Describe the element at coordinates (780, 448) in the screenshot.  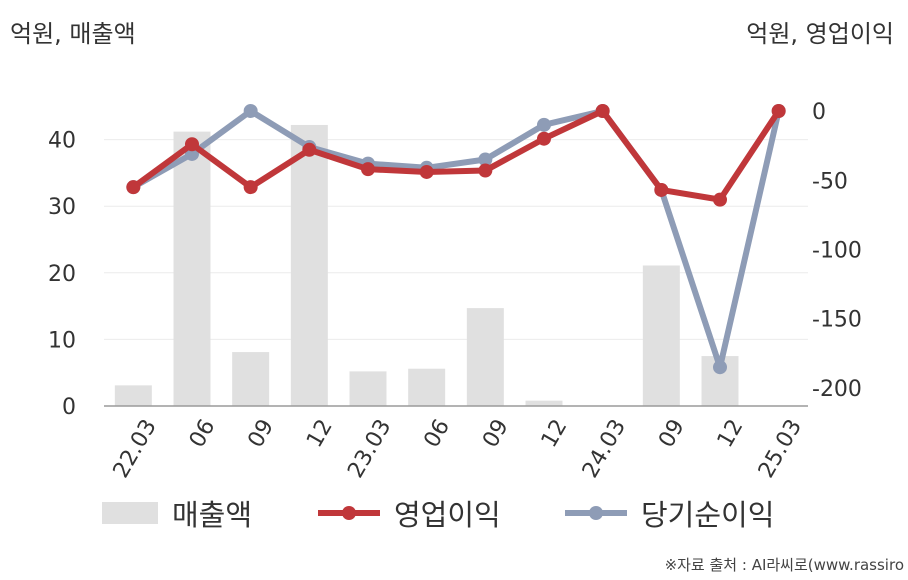
I see `x-tick-label: 25.03` at that location.